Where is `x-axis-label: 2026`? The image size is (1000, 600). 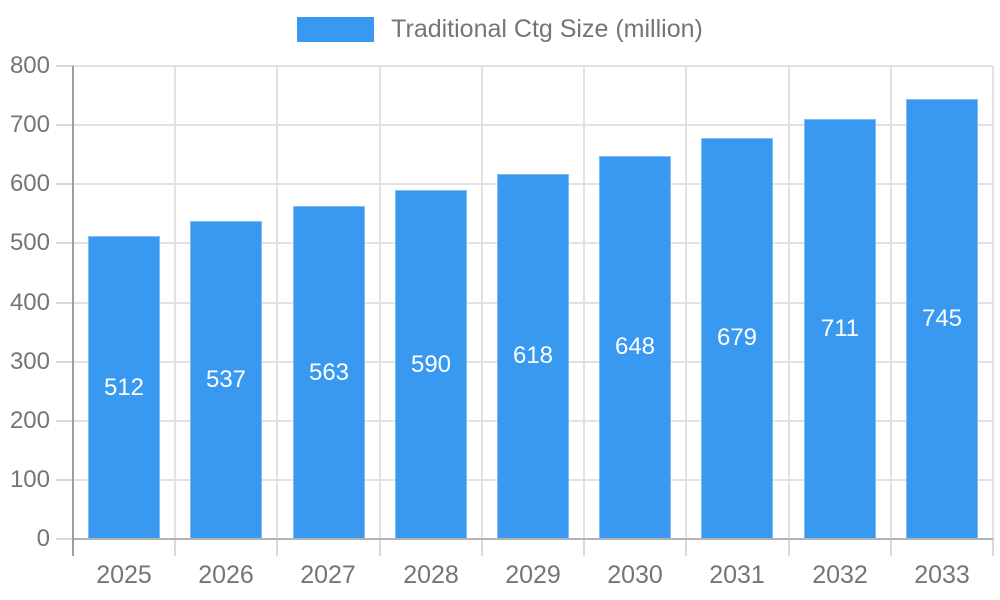 x-axis-label: 2026 is located at coordinates (226, 575).